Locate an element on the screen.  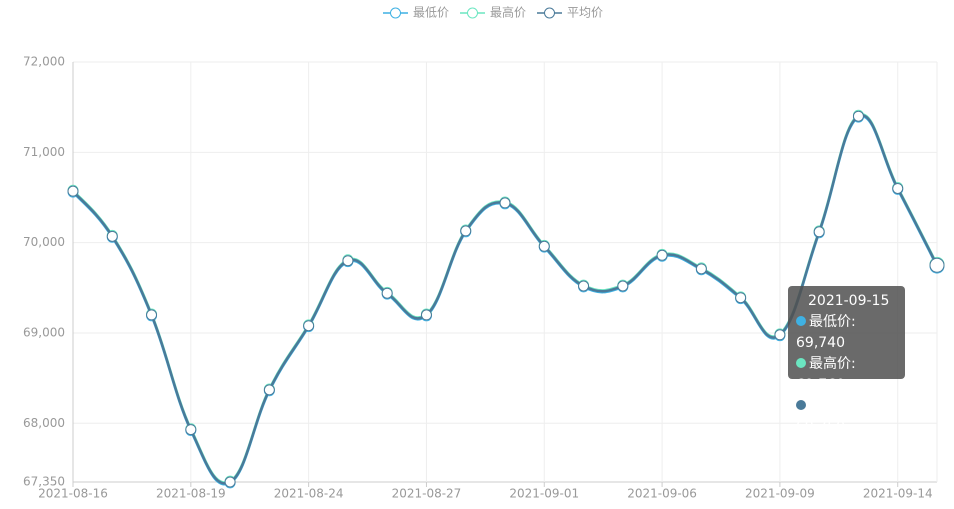
tooltip-value: 69,760 is located at coordinates (820, 385).